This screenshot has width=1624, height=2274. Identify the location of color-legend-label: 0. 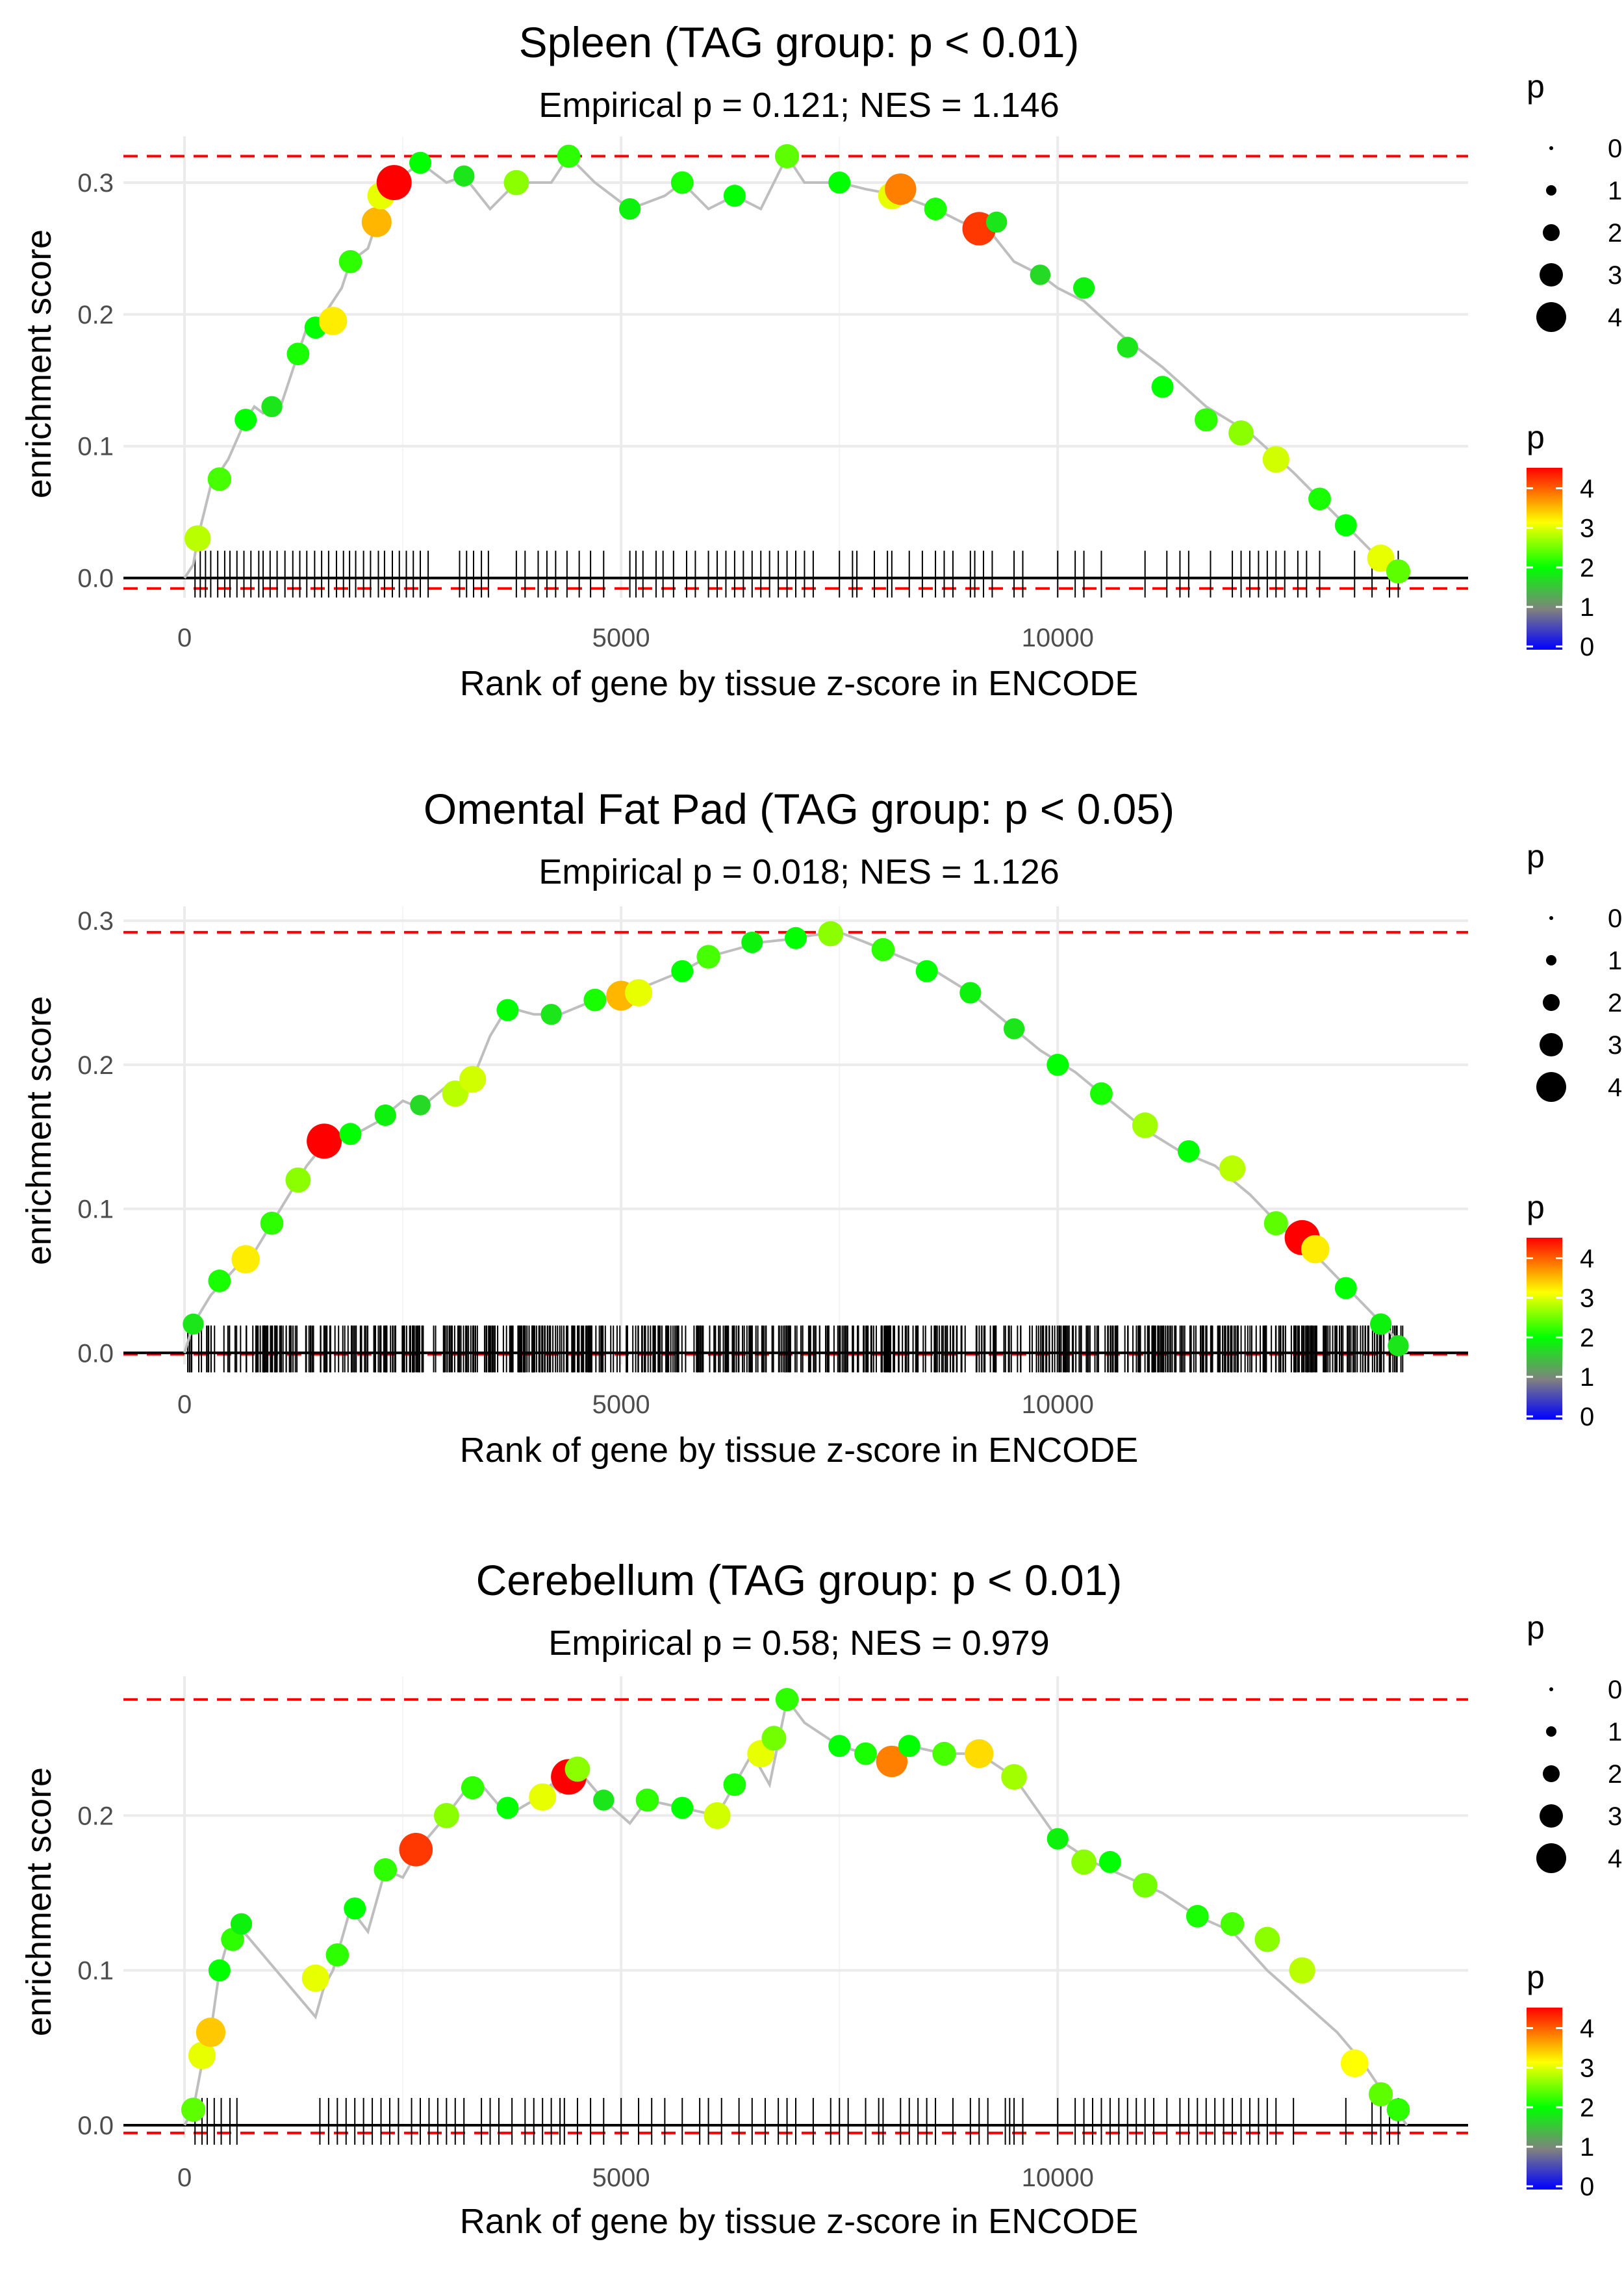
(1587, 2187).